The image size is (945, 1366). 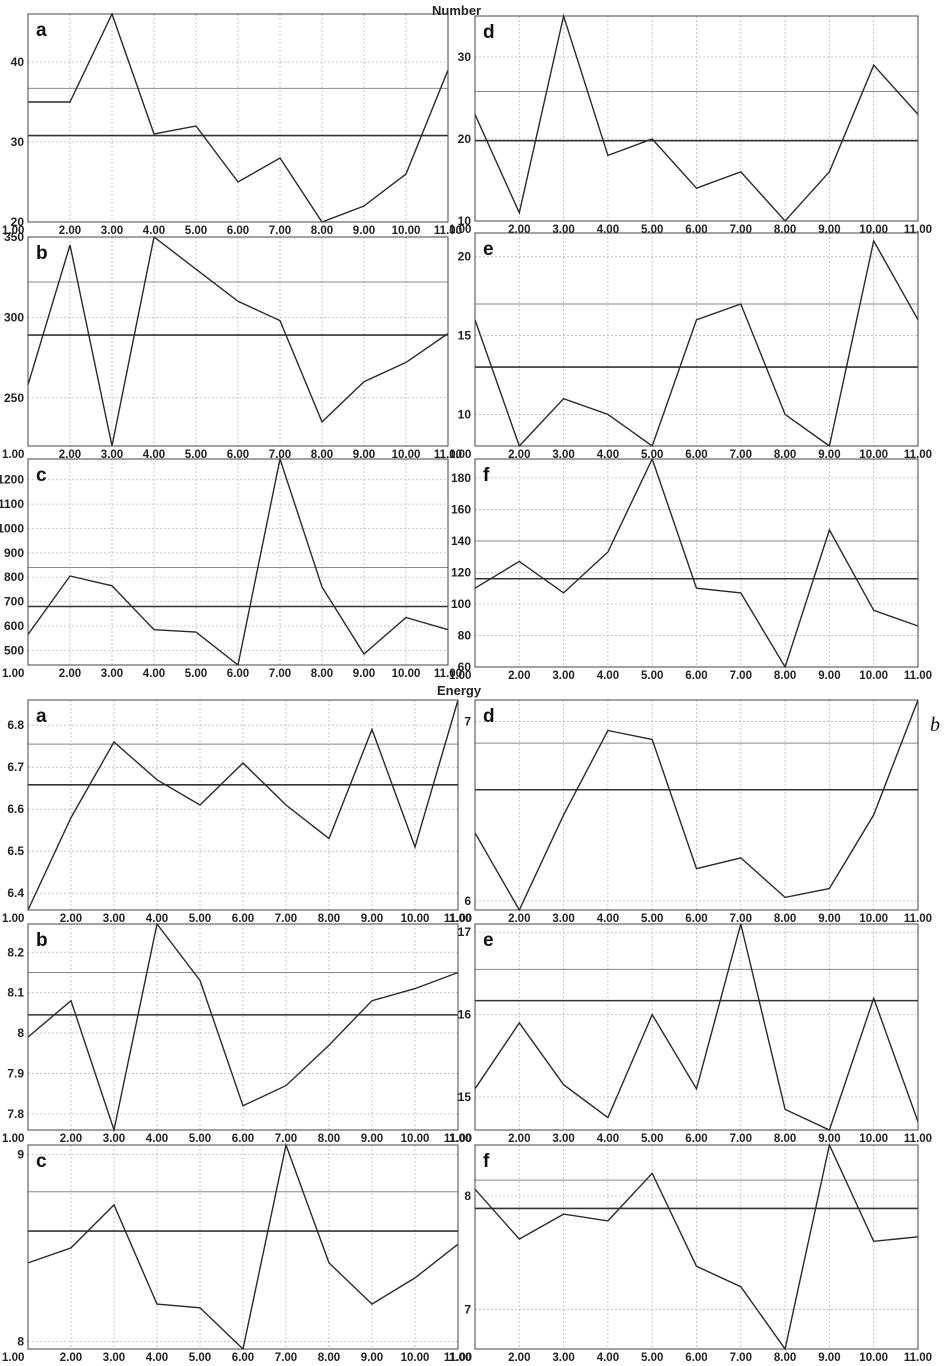 I want to click on chart-number-e-xtick-label: 7.00, so click(x=741, y=455).